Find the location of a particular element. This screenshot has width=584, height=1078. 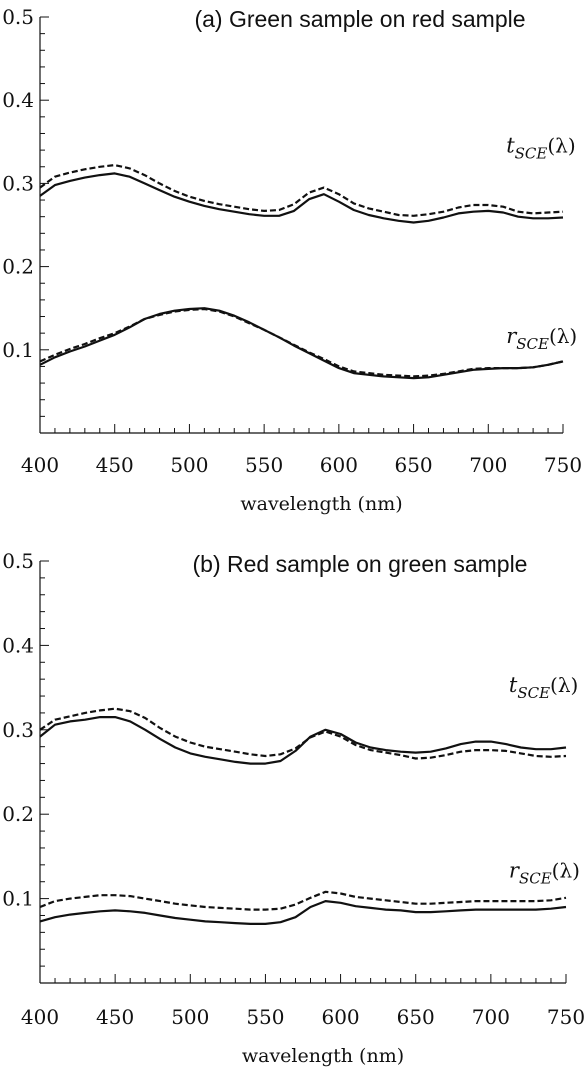

chart-title: (a) Green sample on red sample is located at coordinates (359, 19).